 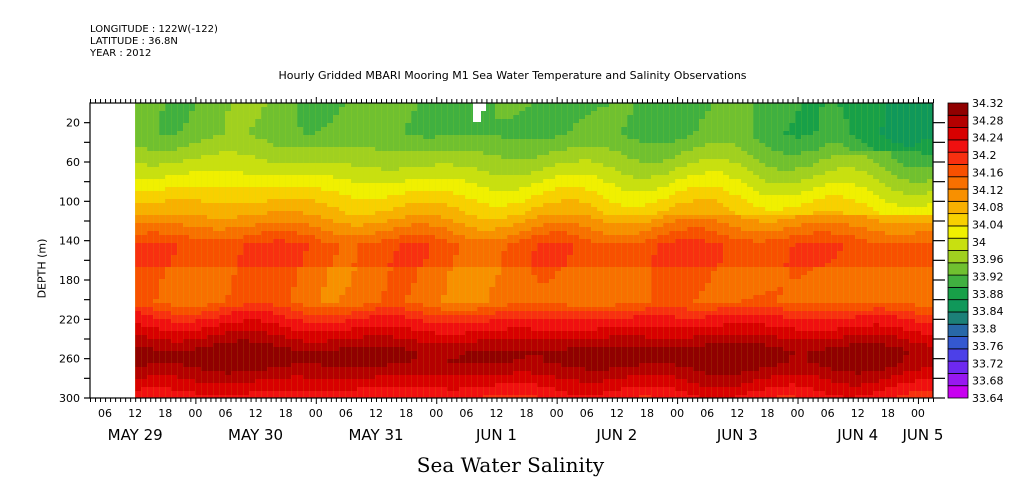 I want to click on colorbar-label: 33.92, so click(x=988, y=277).